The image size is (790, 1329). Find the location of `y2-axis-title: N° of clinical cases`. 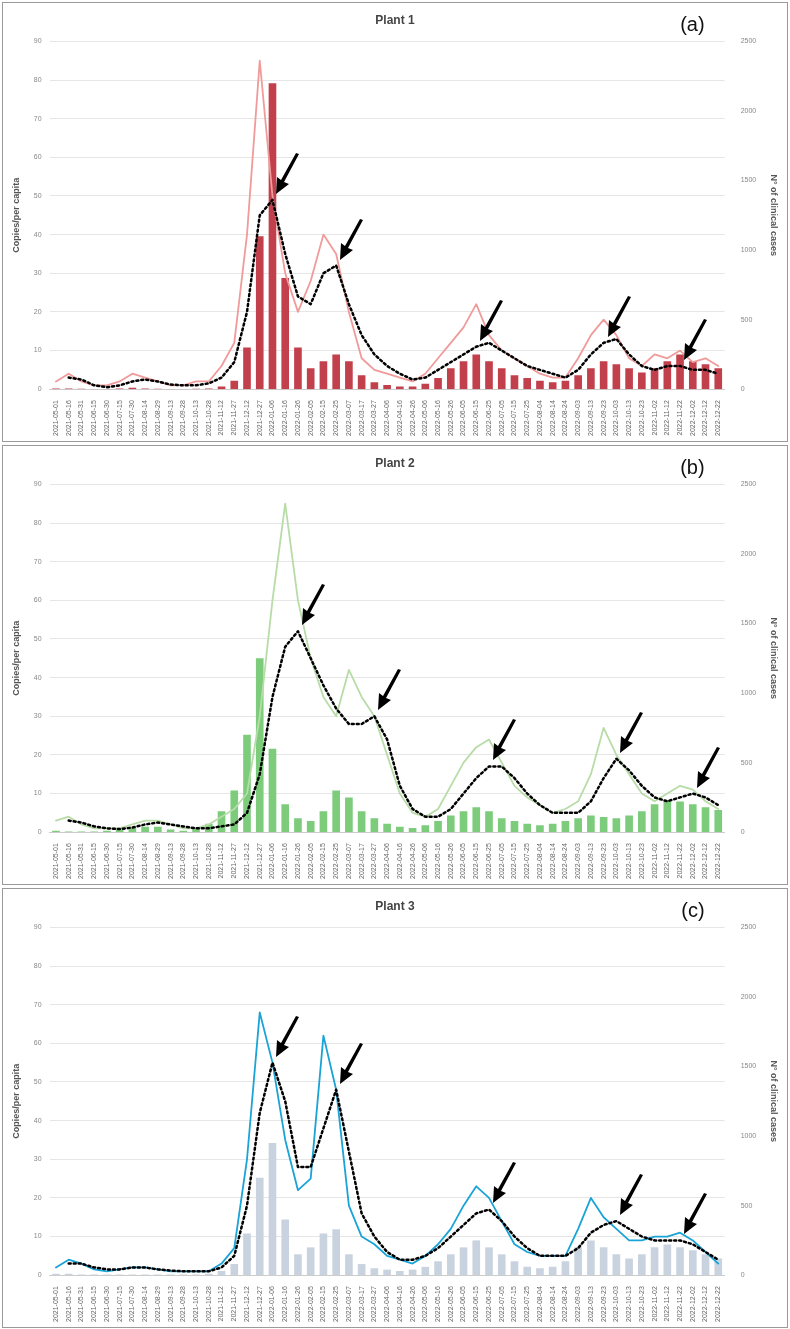

y2-axis-title: N° of clinical cases is located at coordinates (774, 658).